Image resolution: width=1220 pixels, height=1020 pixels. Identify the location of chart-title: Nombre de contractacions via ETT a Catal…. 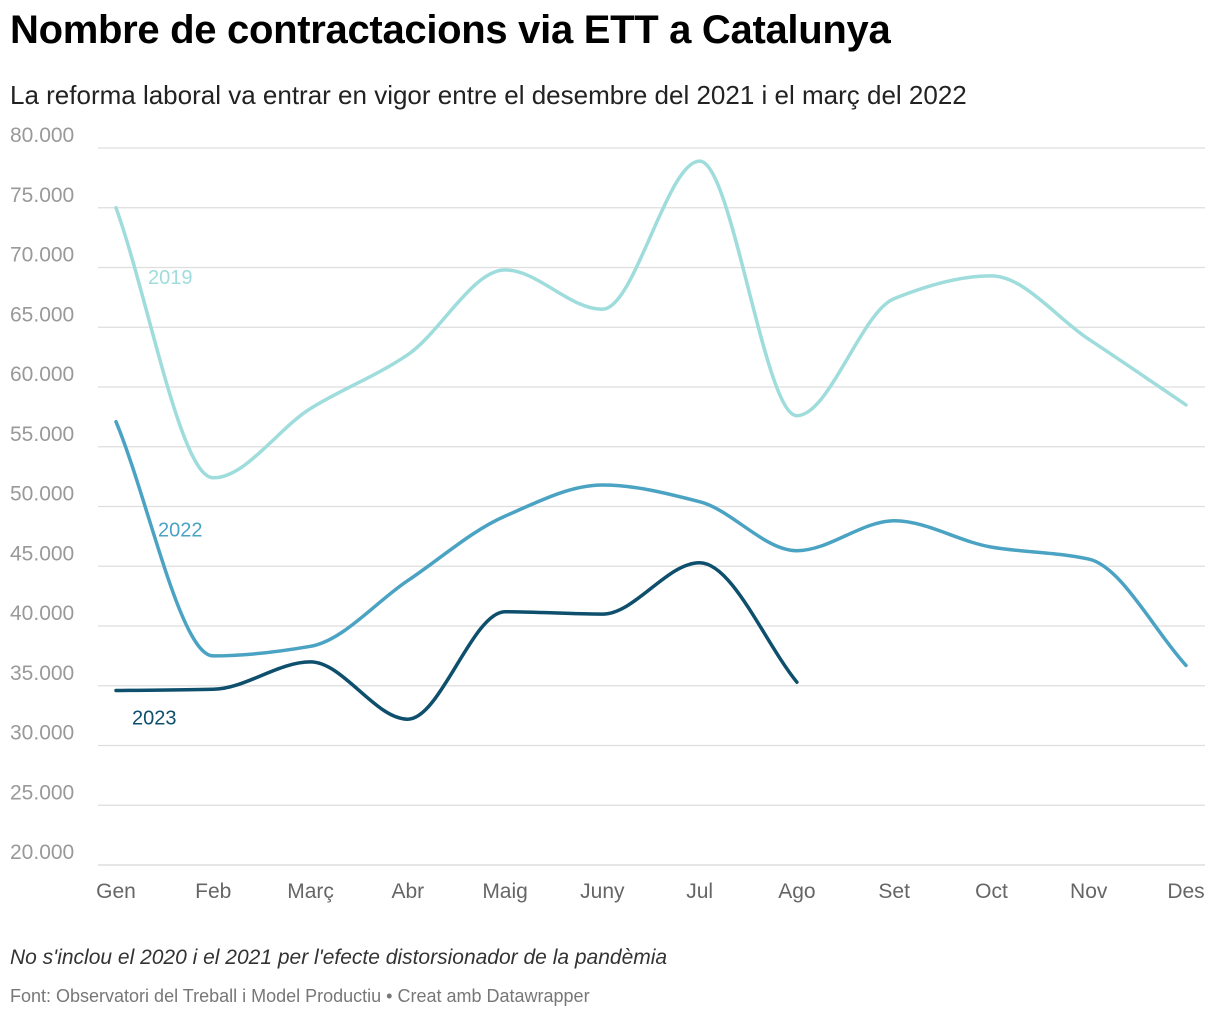
(450, 30).